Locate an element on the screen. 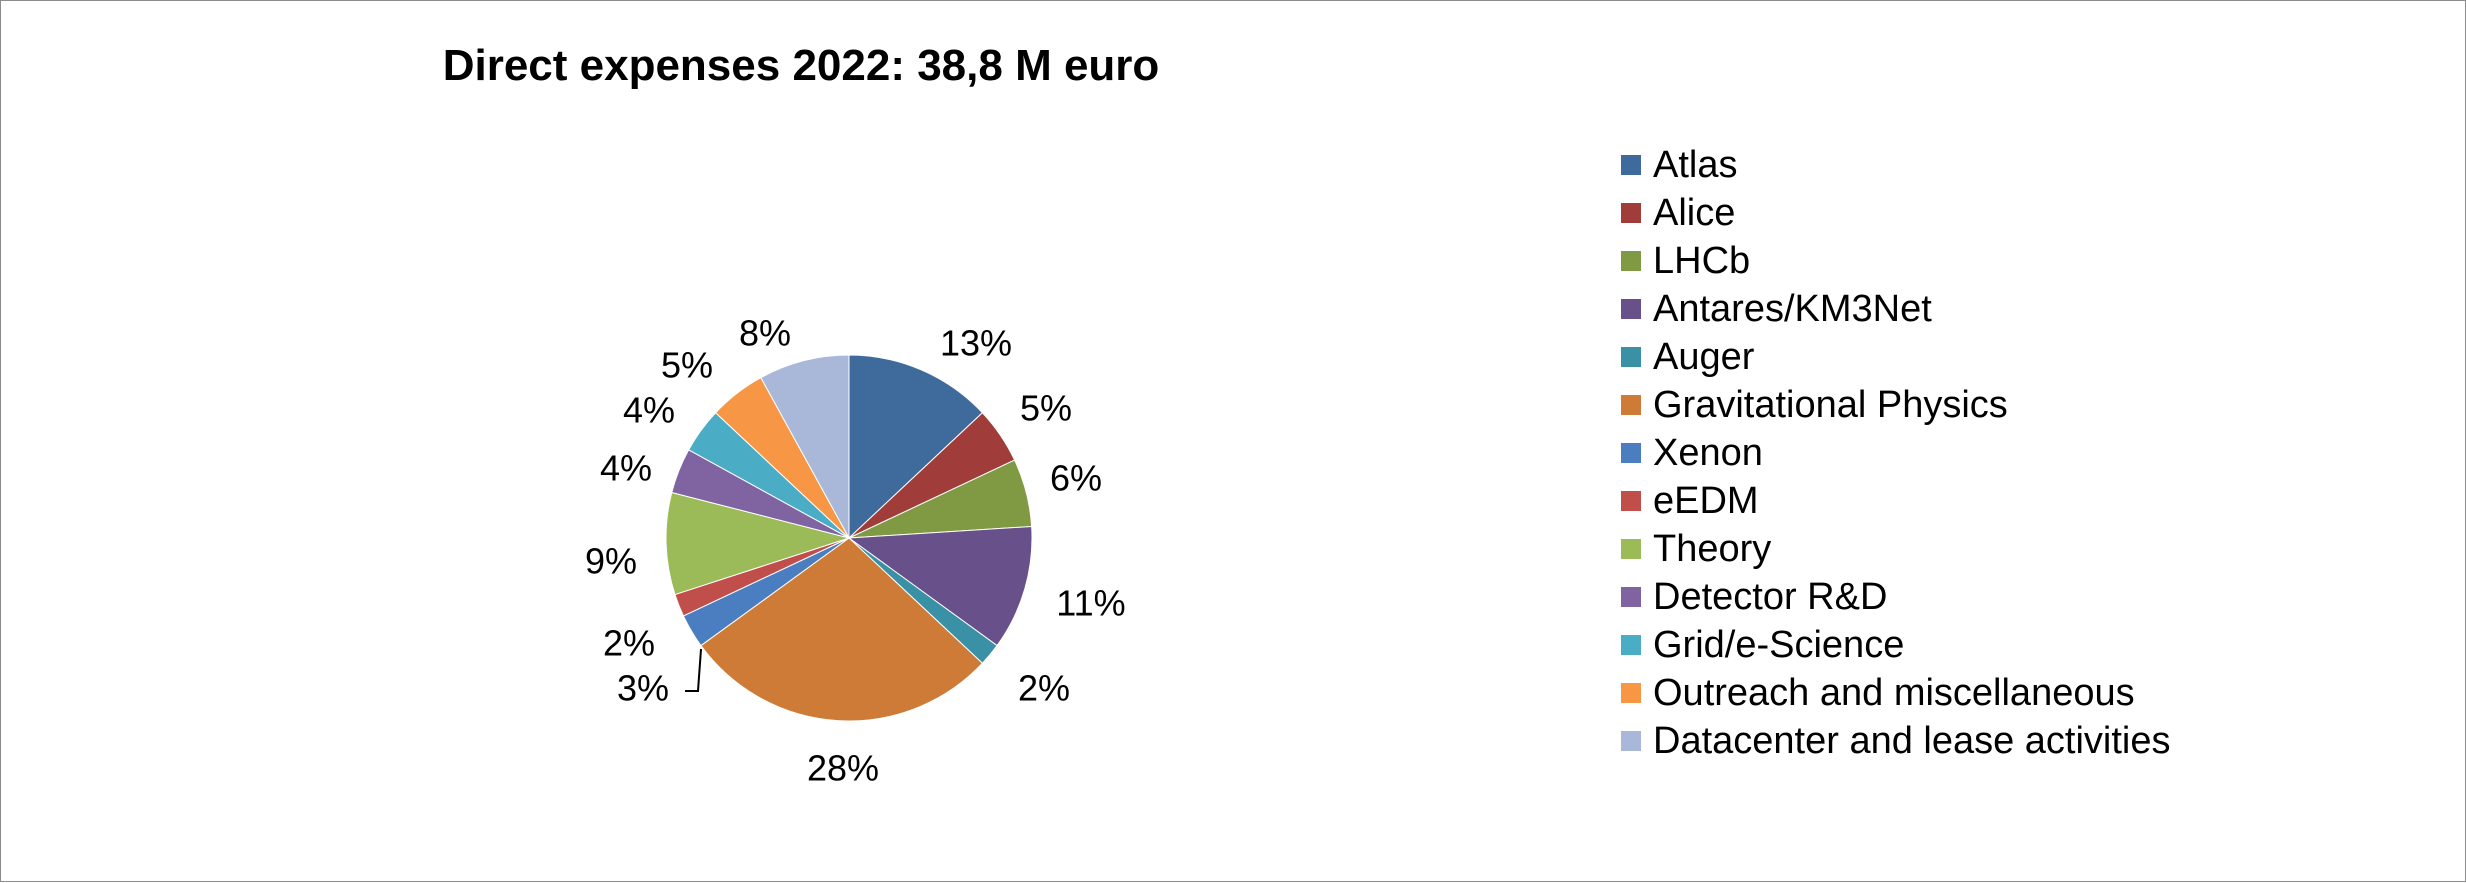 The height and width of the screenshot is (883, 2466). legend-label: Xenon is located at coordinates (1708, 452).